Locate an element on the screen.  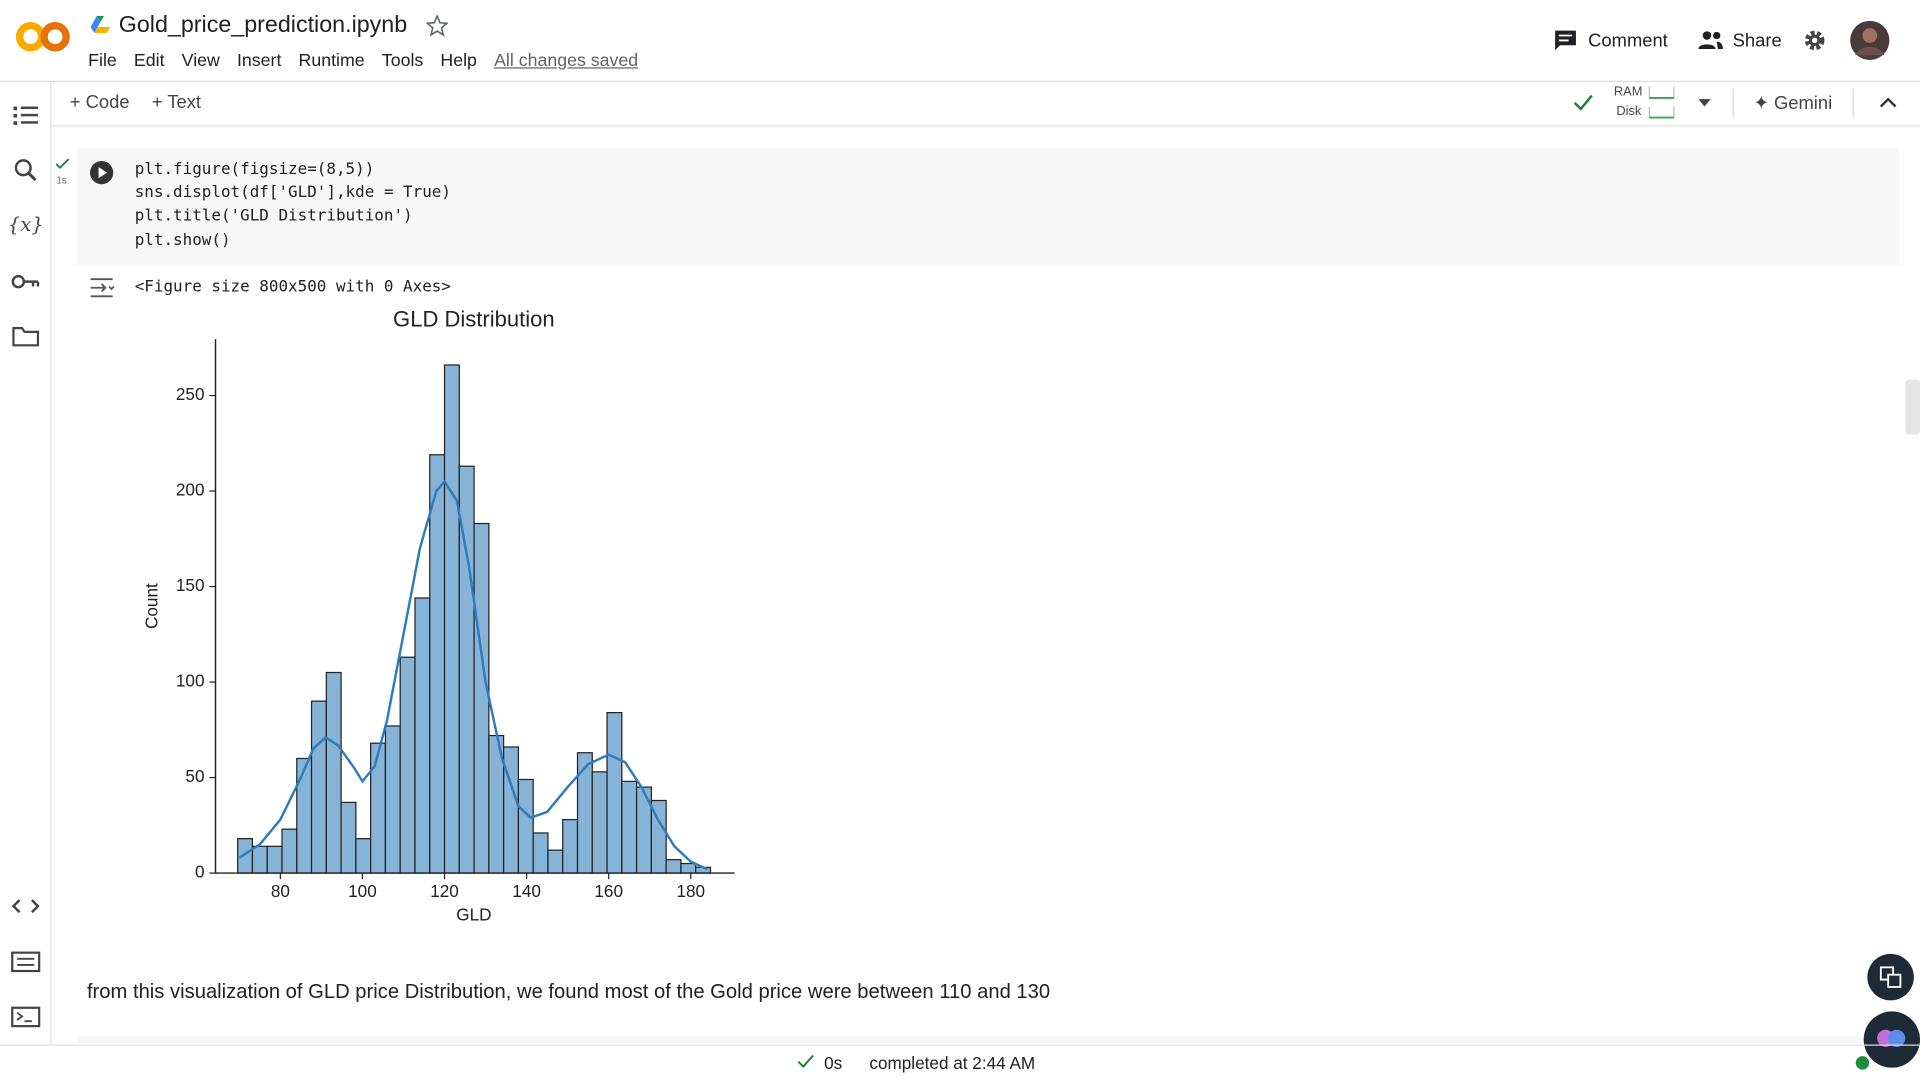
settings-icon is located at coordinates (1814, 40).